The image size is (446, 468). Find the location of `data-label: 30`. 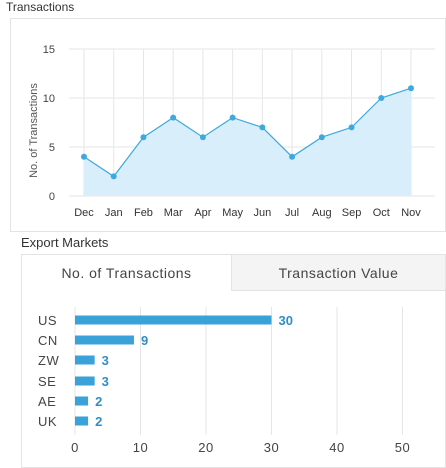

data-label: 30 is located at coordinates (286, 320).